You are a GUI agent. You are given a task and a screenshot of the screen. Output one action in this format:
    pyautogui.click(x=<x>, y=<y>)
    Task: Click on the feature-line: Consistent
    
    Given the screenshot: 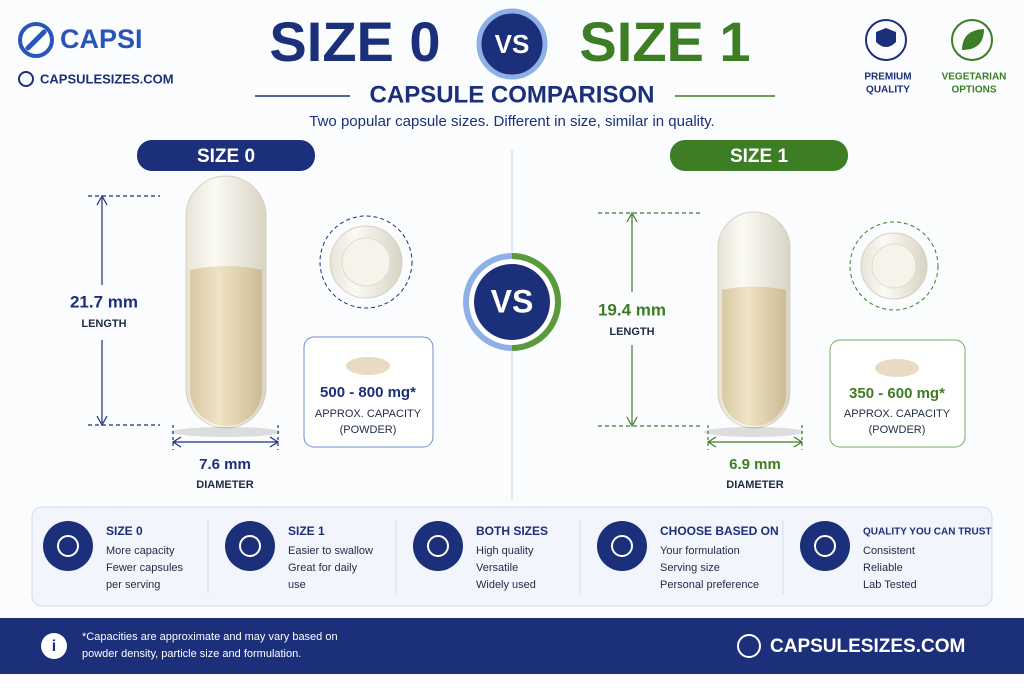 What is the action you would take?
    pyautogui.click(x=889, y=551)
    